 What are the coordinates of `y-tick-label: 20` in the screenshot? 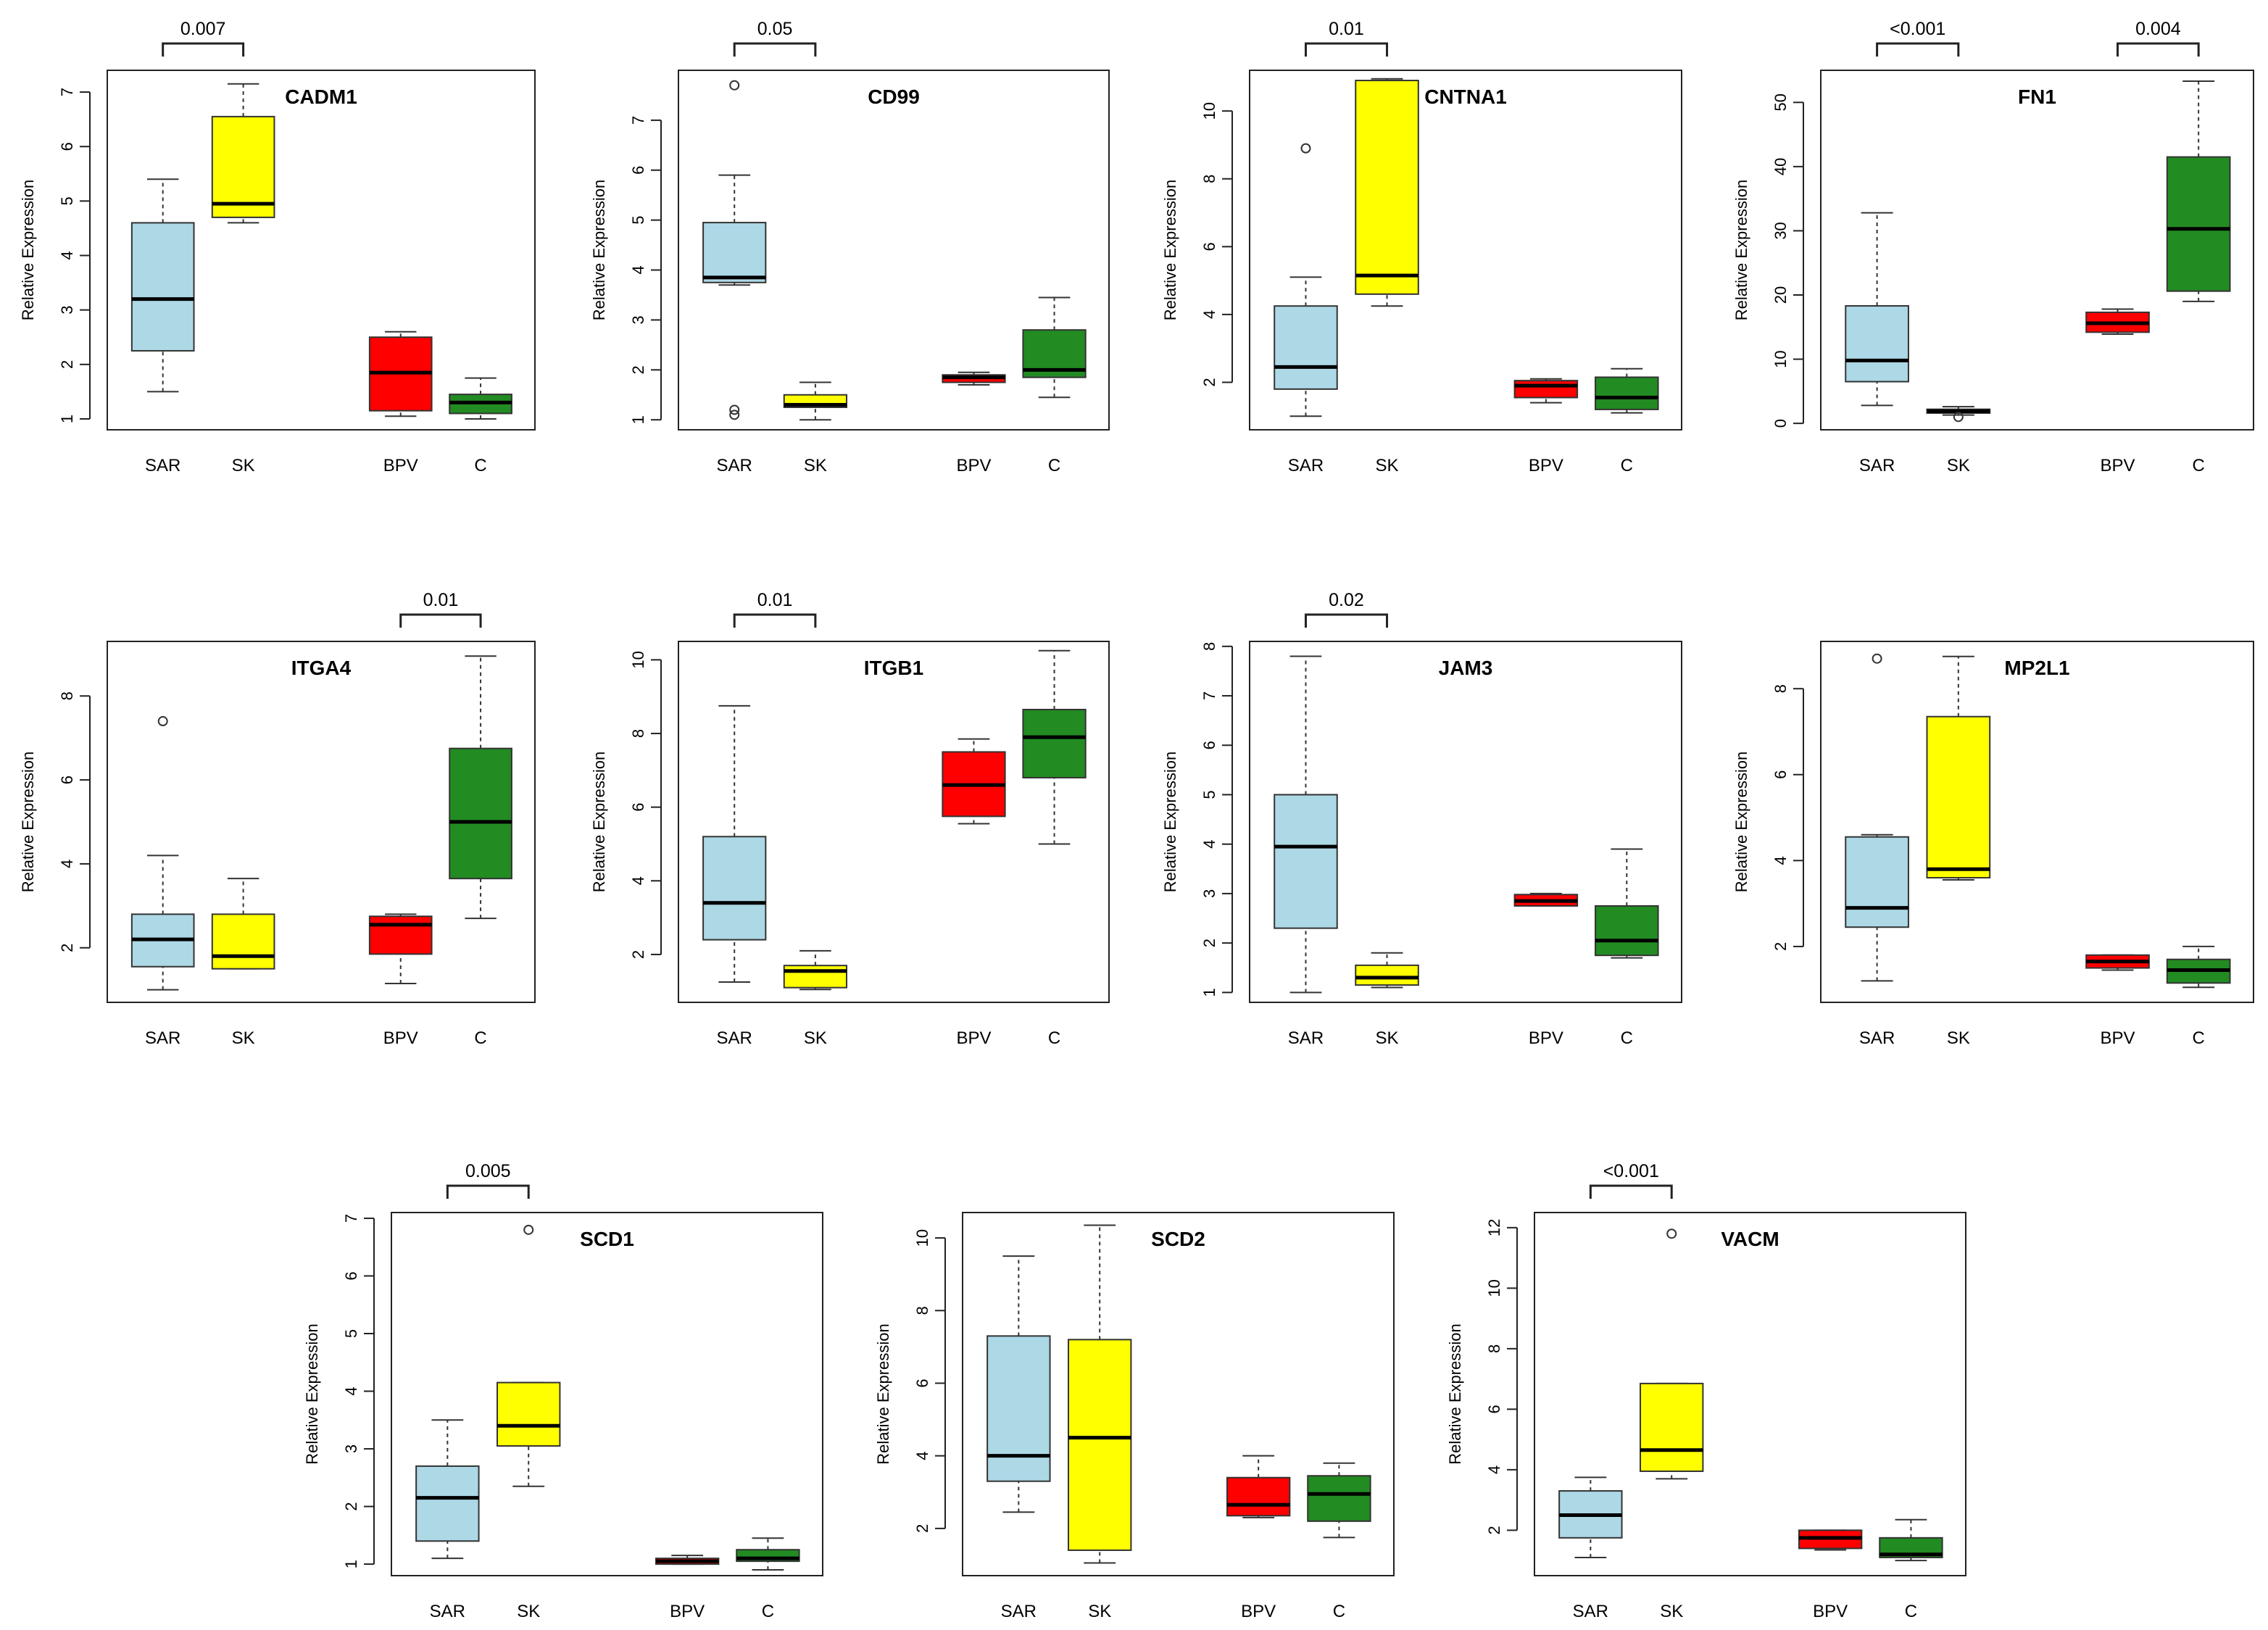 It's located at (1780, 295).